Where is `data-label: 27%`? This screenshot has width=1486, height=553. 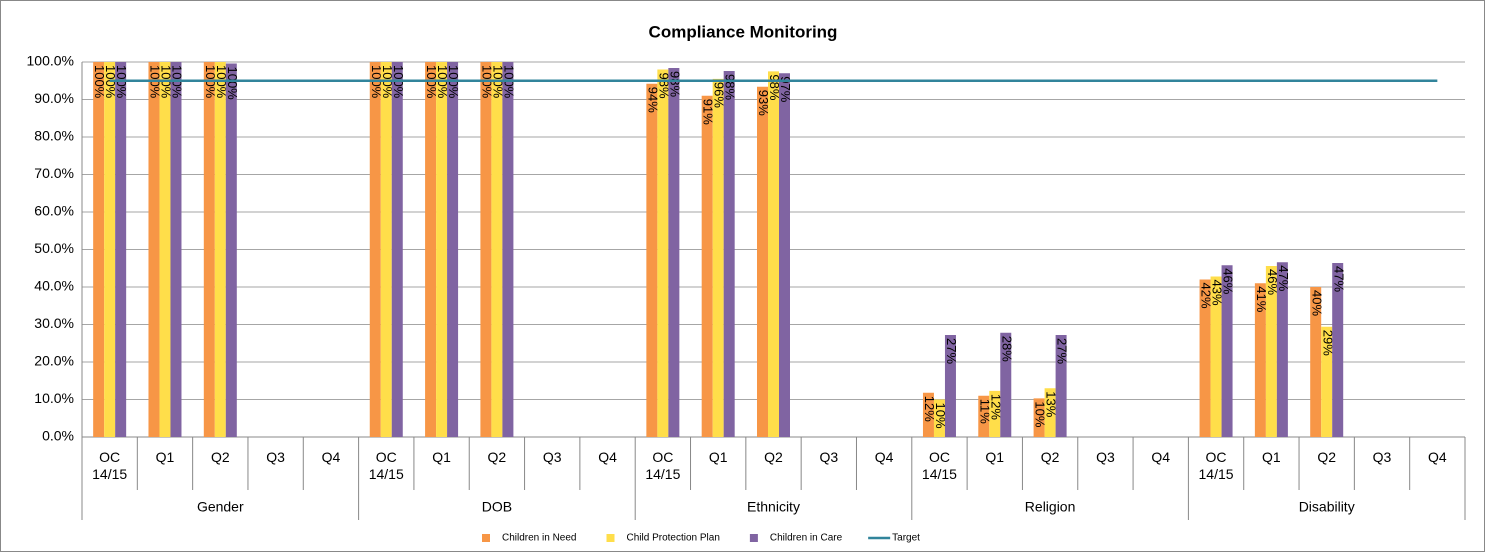 data-label: 27% is located at coordinates (951, 351).